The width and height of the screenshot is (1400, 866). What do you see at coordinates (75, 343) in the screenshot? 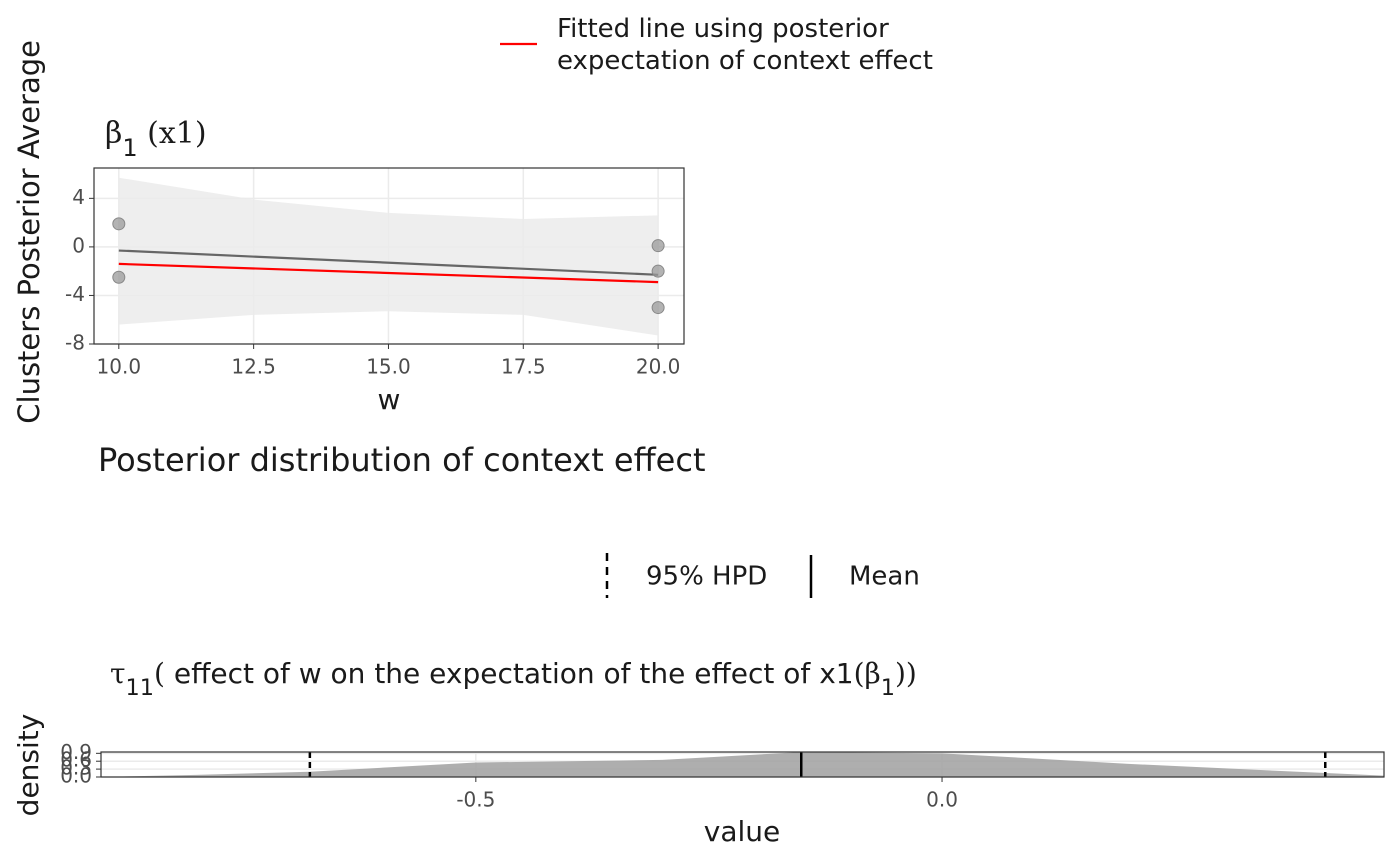
I see `y-tick-label: -8` at bounding box center [75, 343].